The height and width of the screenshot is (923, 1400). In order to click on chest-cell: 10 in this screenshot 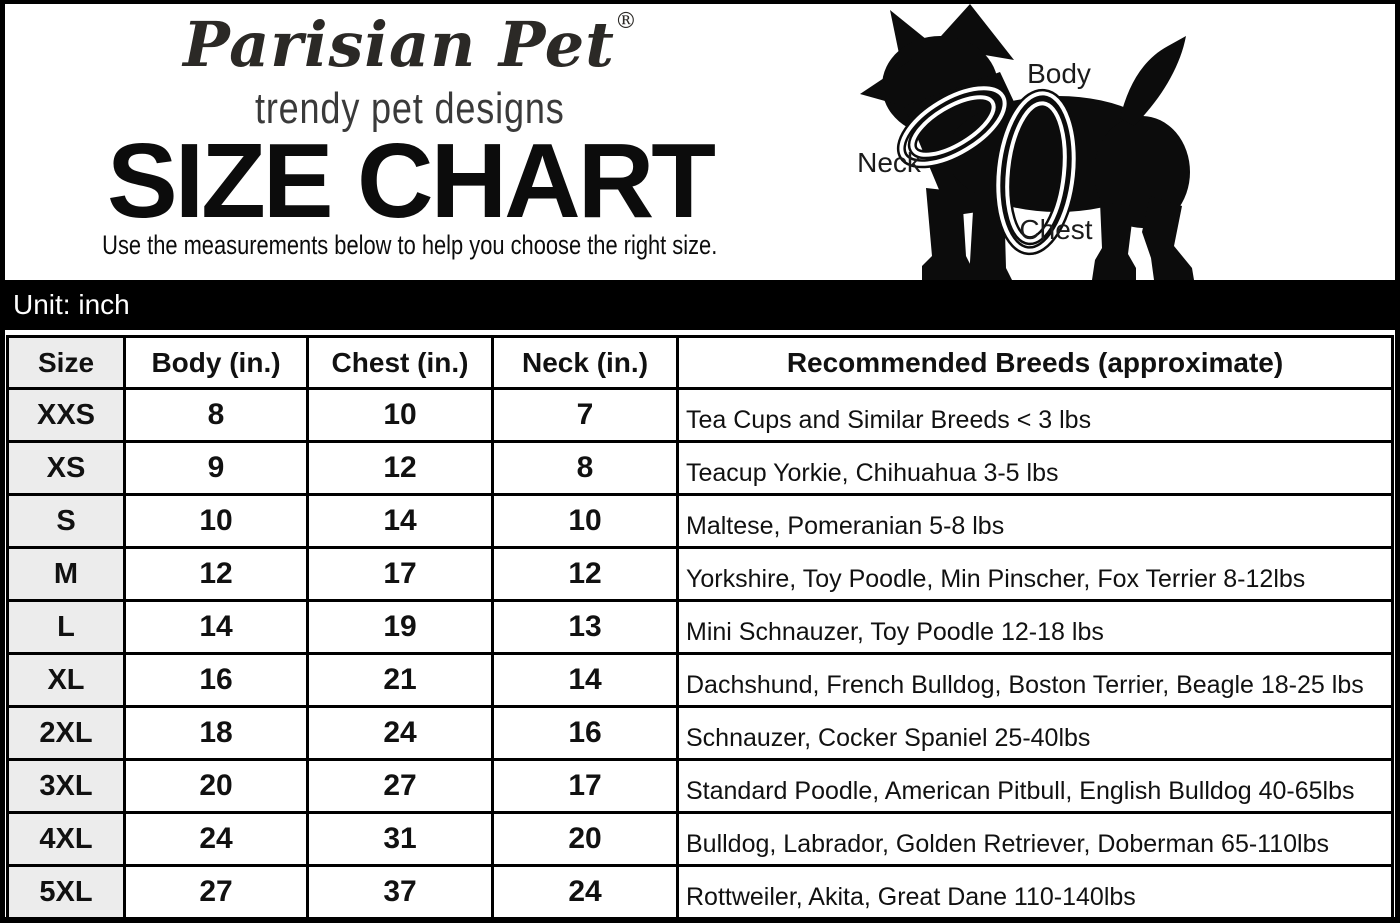, I will do `click(400, 415)`.